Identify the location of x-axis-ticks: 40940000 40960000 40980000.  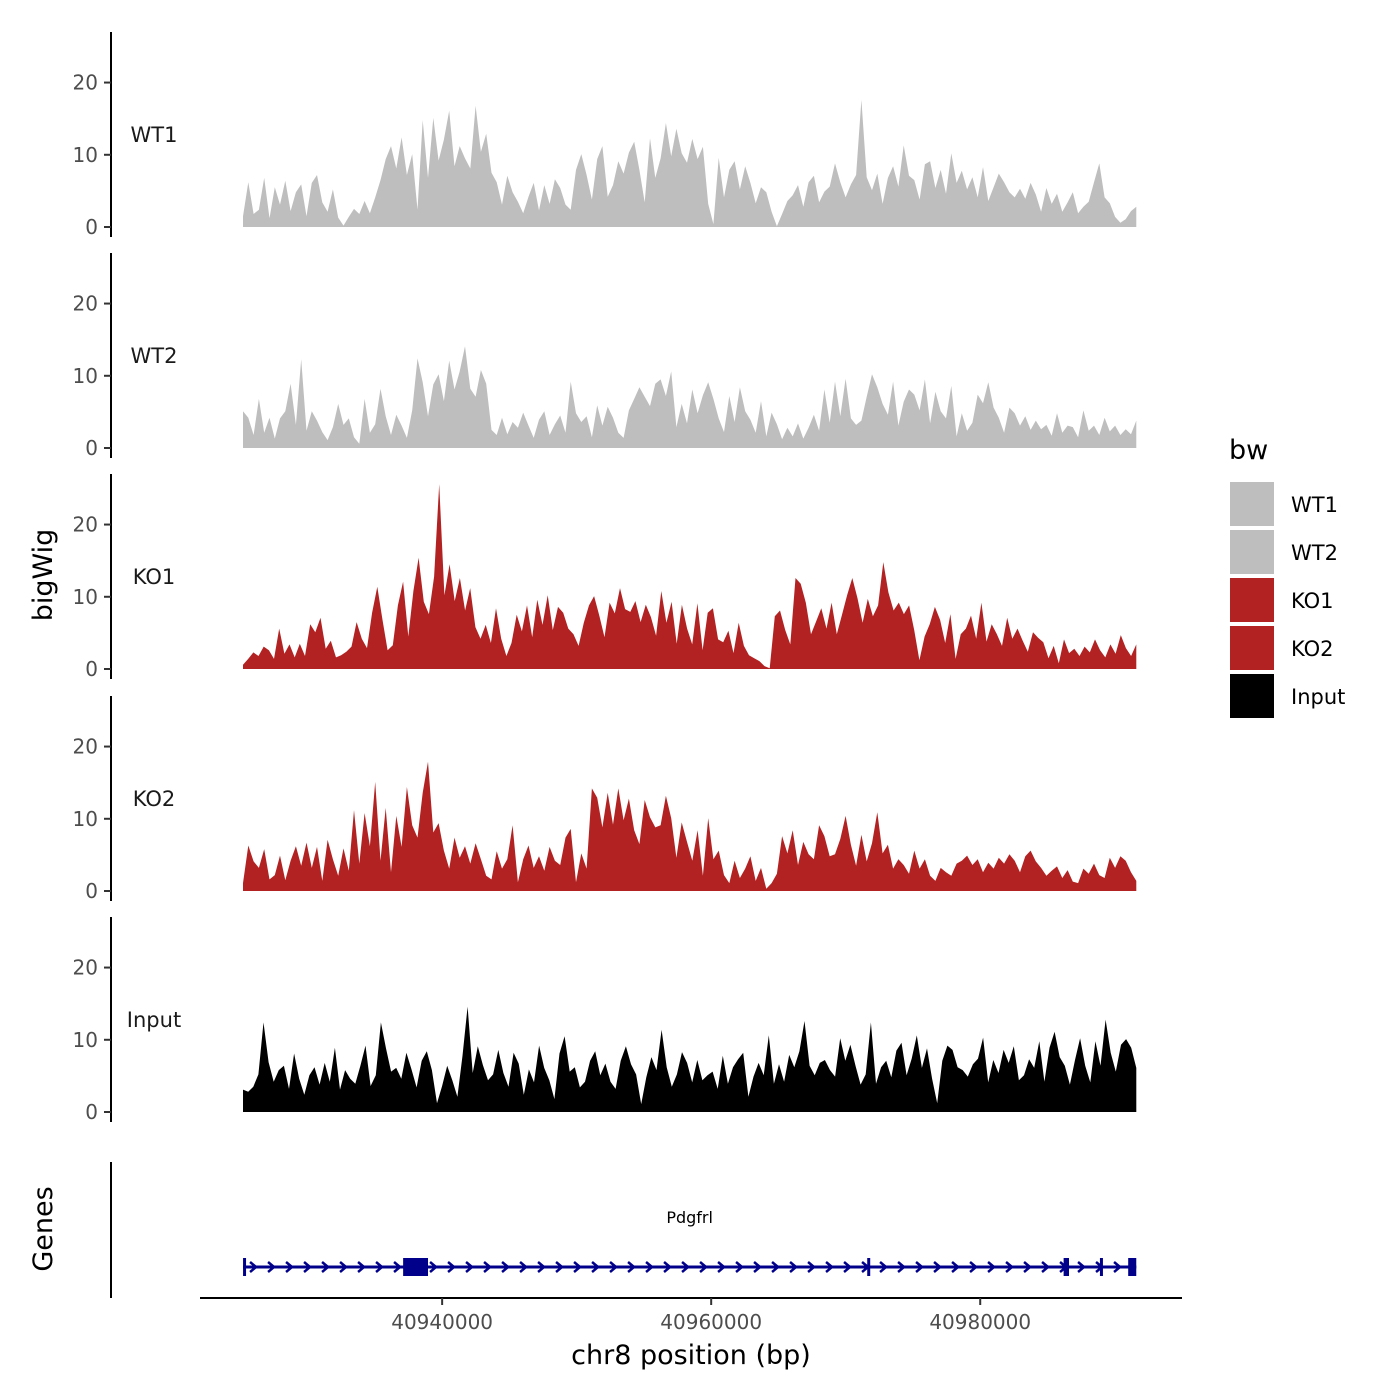
(711, 1316).